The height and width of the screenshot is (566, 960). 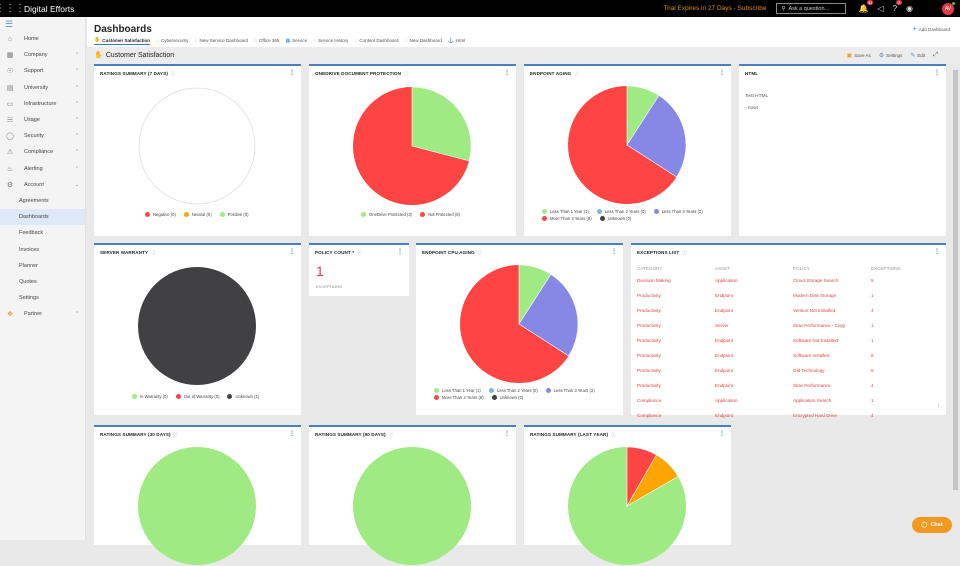 What do you see at coordinates (42, 136) in the screenshot?
I see `sidebar-item-security: ◯ Security ⌃` at bounding box center [42, 136].